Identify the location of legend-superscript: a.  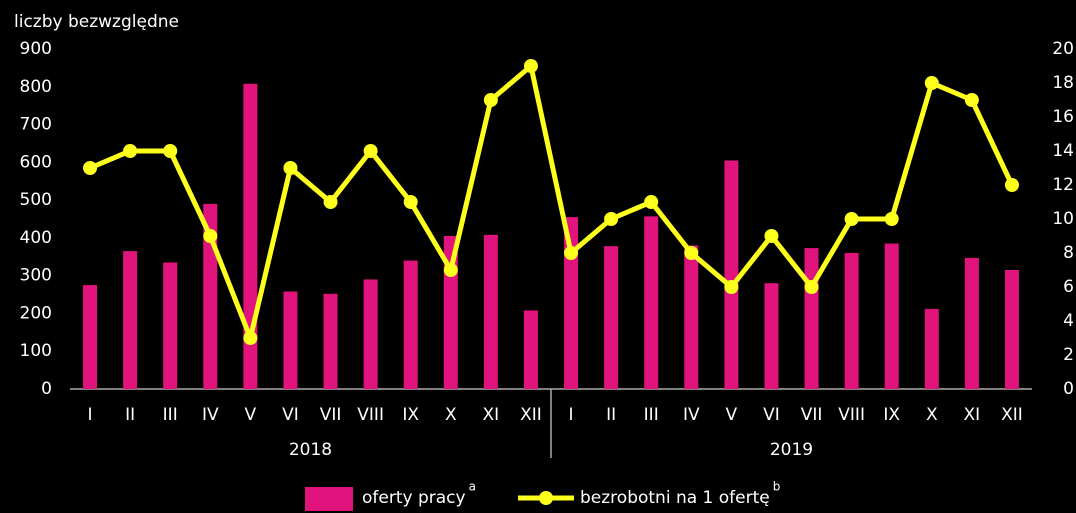
(472, 487).